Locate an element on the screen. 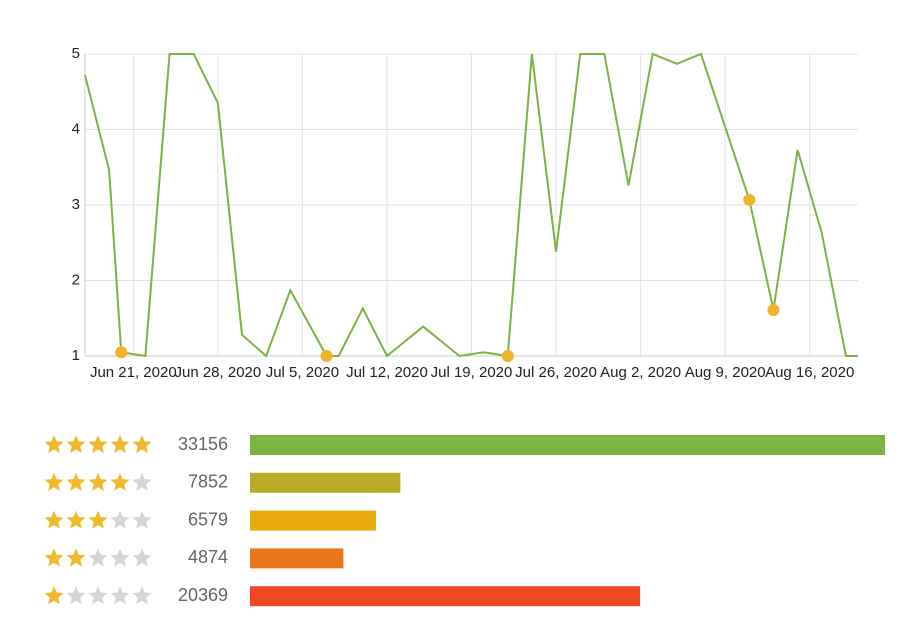 The height and width of the screenshot is (636, 915). y-tick-label: 4 is located at coordinates (76, 128).